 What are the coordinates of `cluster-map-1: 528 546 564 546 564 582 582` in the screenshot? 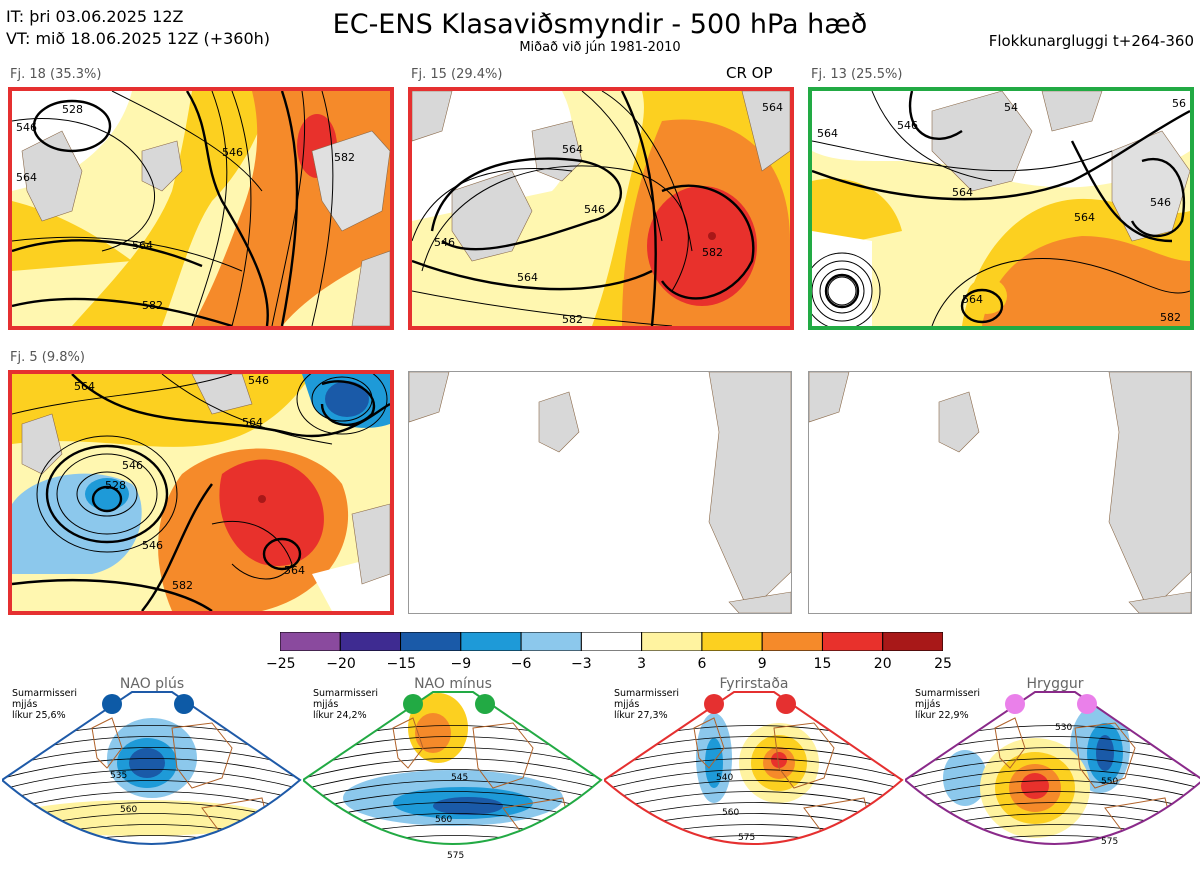 It's located at (201, 208).